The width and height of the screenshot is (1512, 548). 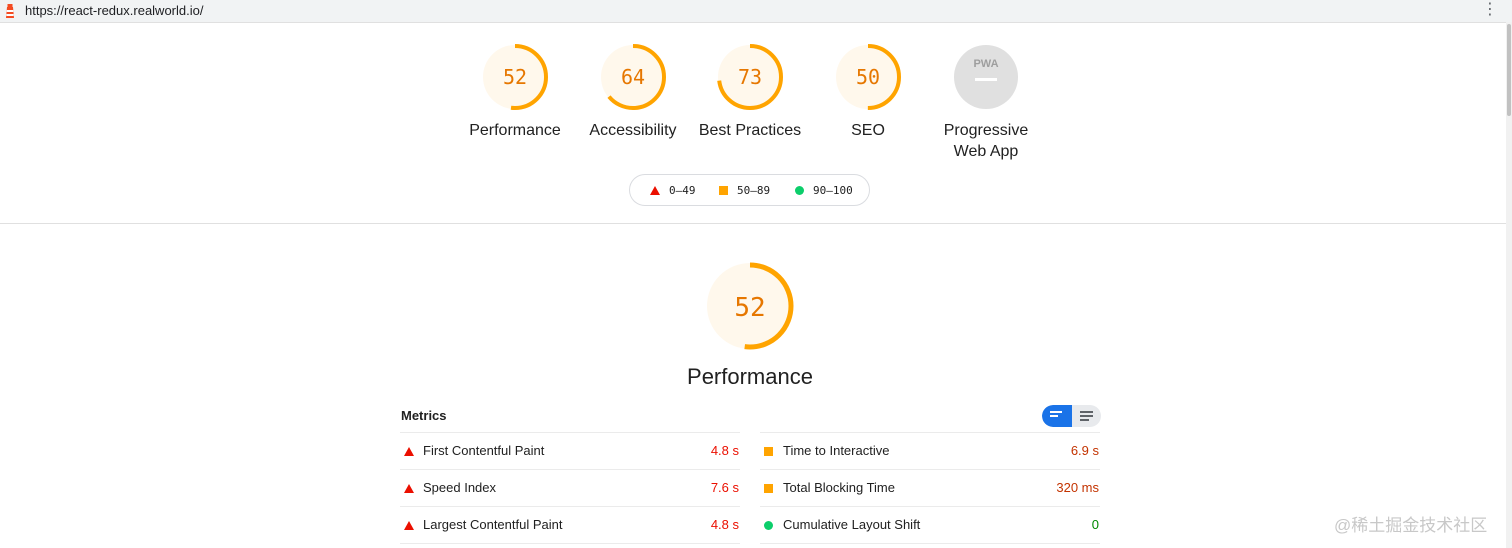 I want to click on metric-row: Speed Index 7.6 s, so click(x=570, y=487).